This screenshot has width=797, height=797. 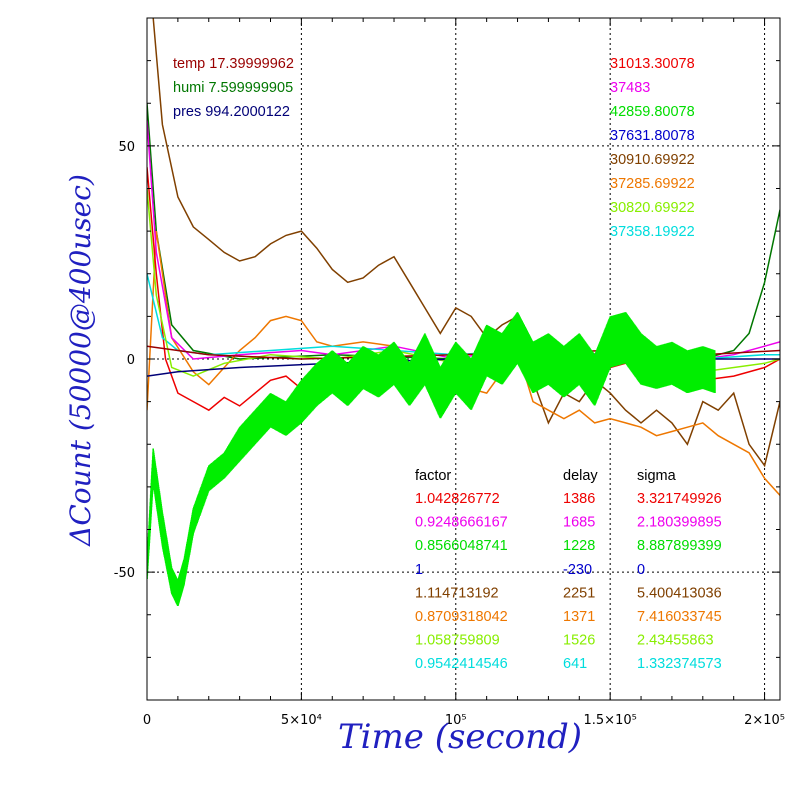 What do you see at coordinates (461, 546) in the screenshot?
I see `table-cell: 0.8566048741` at bounding box center [461, 546].